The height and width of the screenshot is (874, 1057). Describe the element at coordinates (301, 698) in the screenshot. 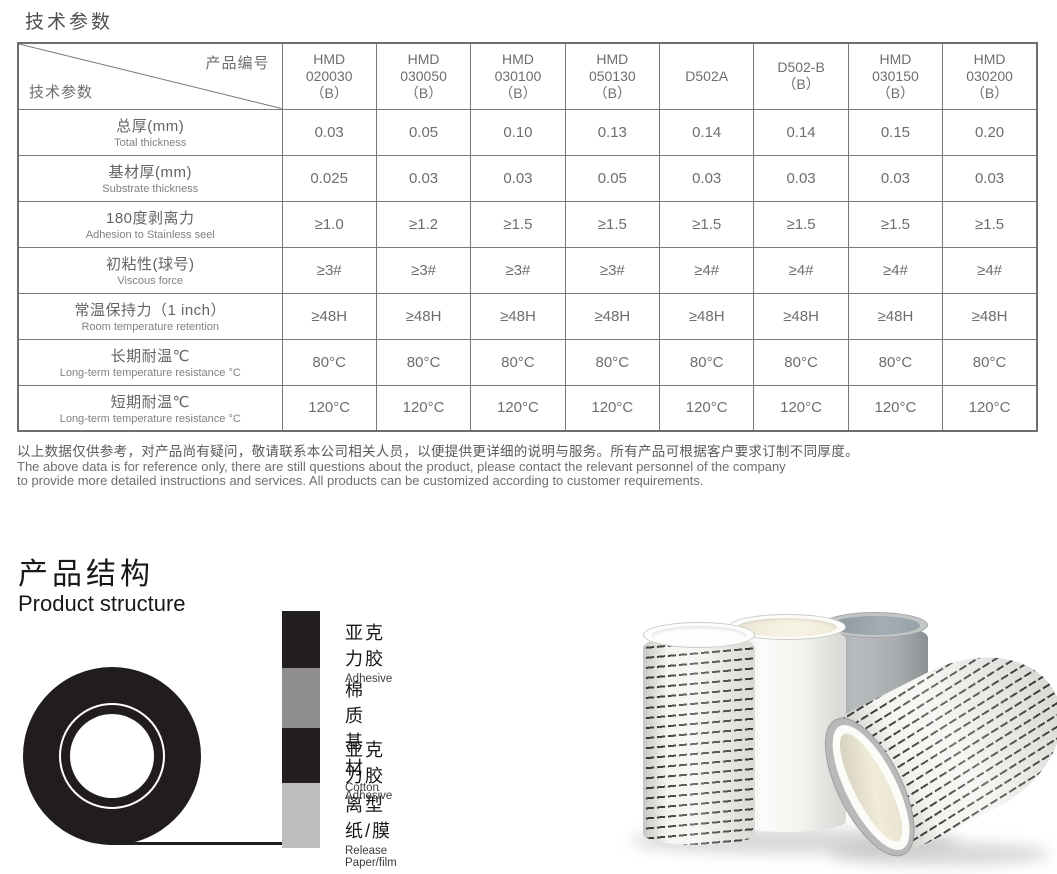

I see `layer-segment` at that location.